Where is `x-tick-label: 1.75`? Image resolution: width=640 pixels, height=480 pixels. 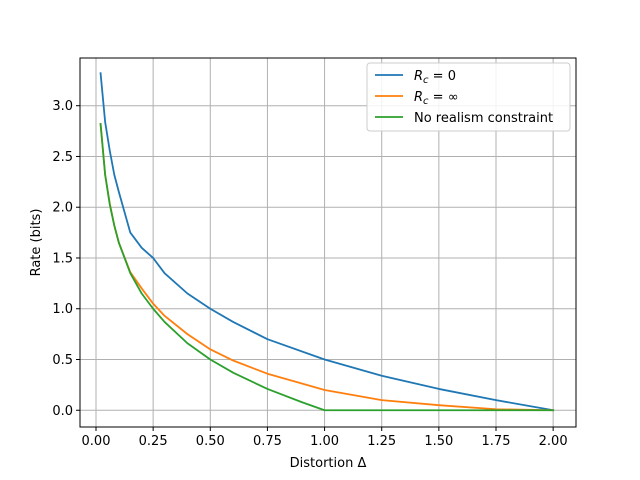
x-tick-label: 1.75 is located at coordinates (496, 441).